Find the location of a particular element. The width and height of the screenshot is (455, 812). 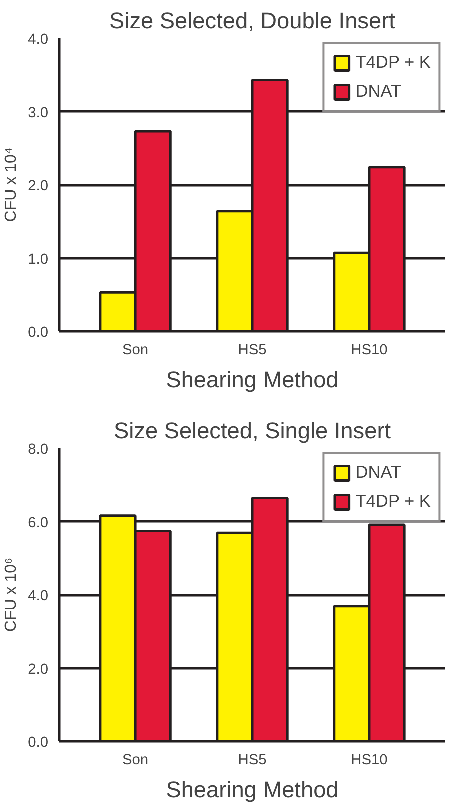

y-tick-label: 3.0 is located at coordinates (38, 113).